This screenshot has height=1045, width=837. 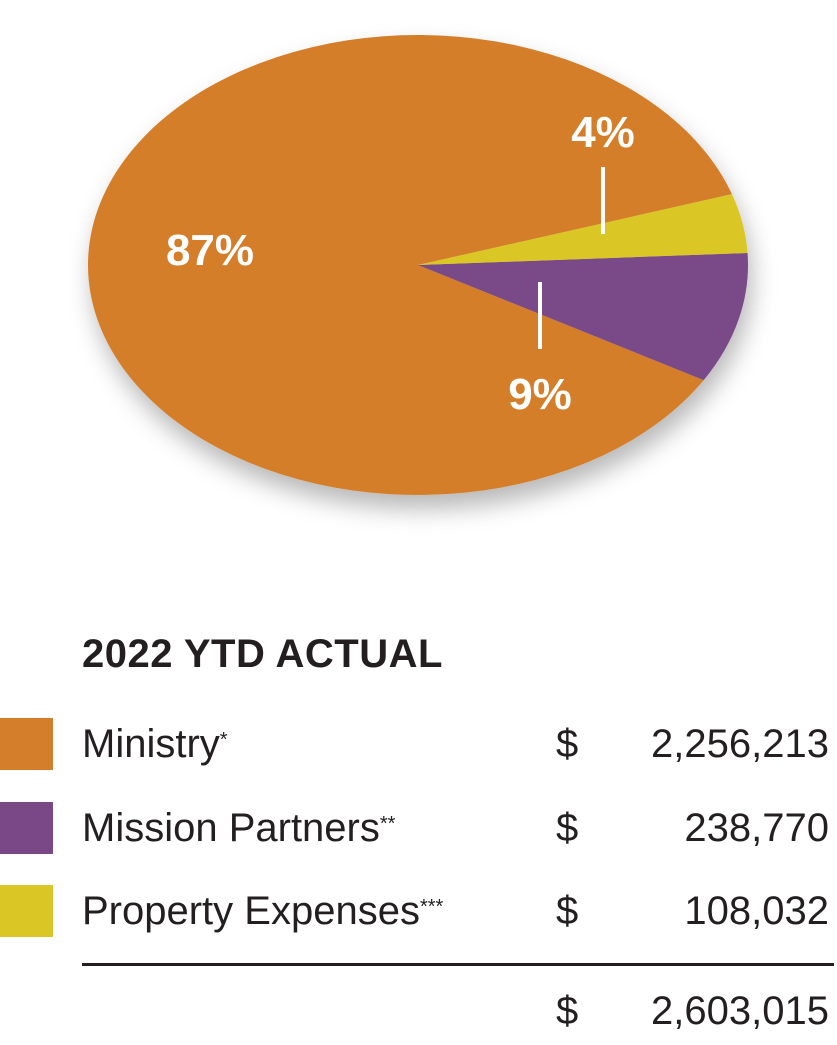 What do you see at coordinates (26, 828) in the screenshot?
I see `legend-swatch-mission-partners` at bounding box center [26, 828].